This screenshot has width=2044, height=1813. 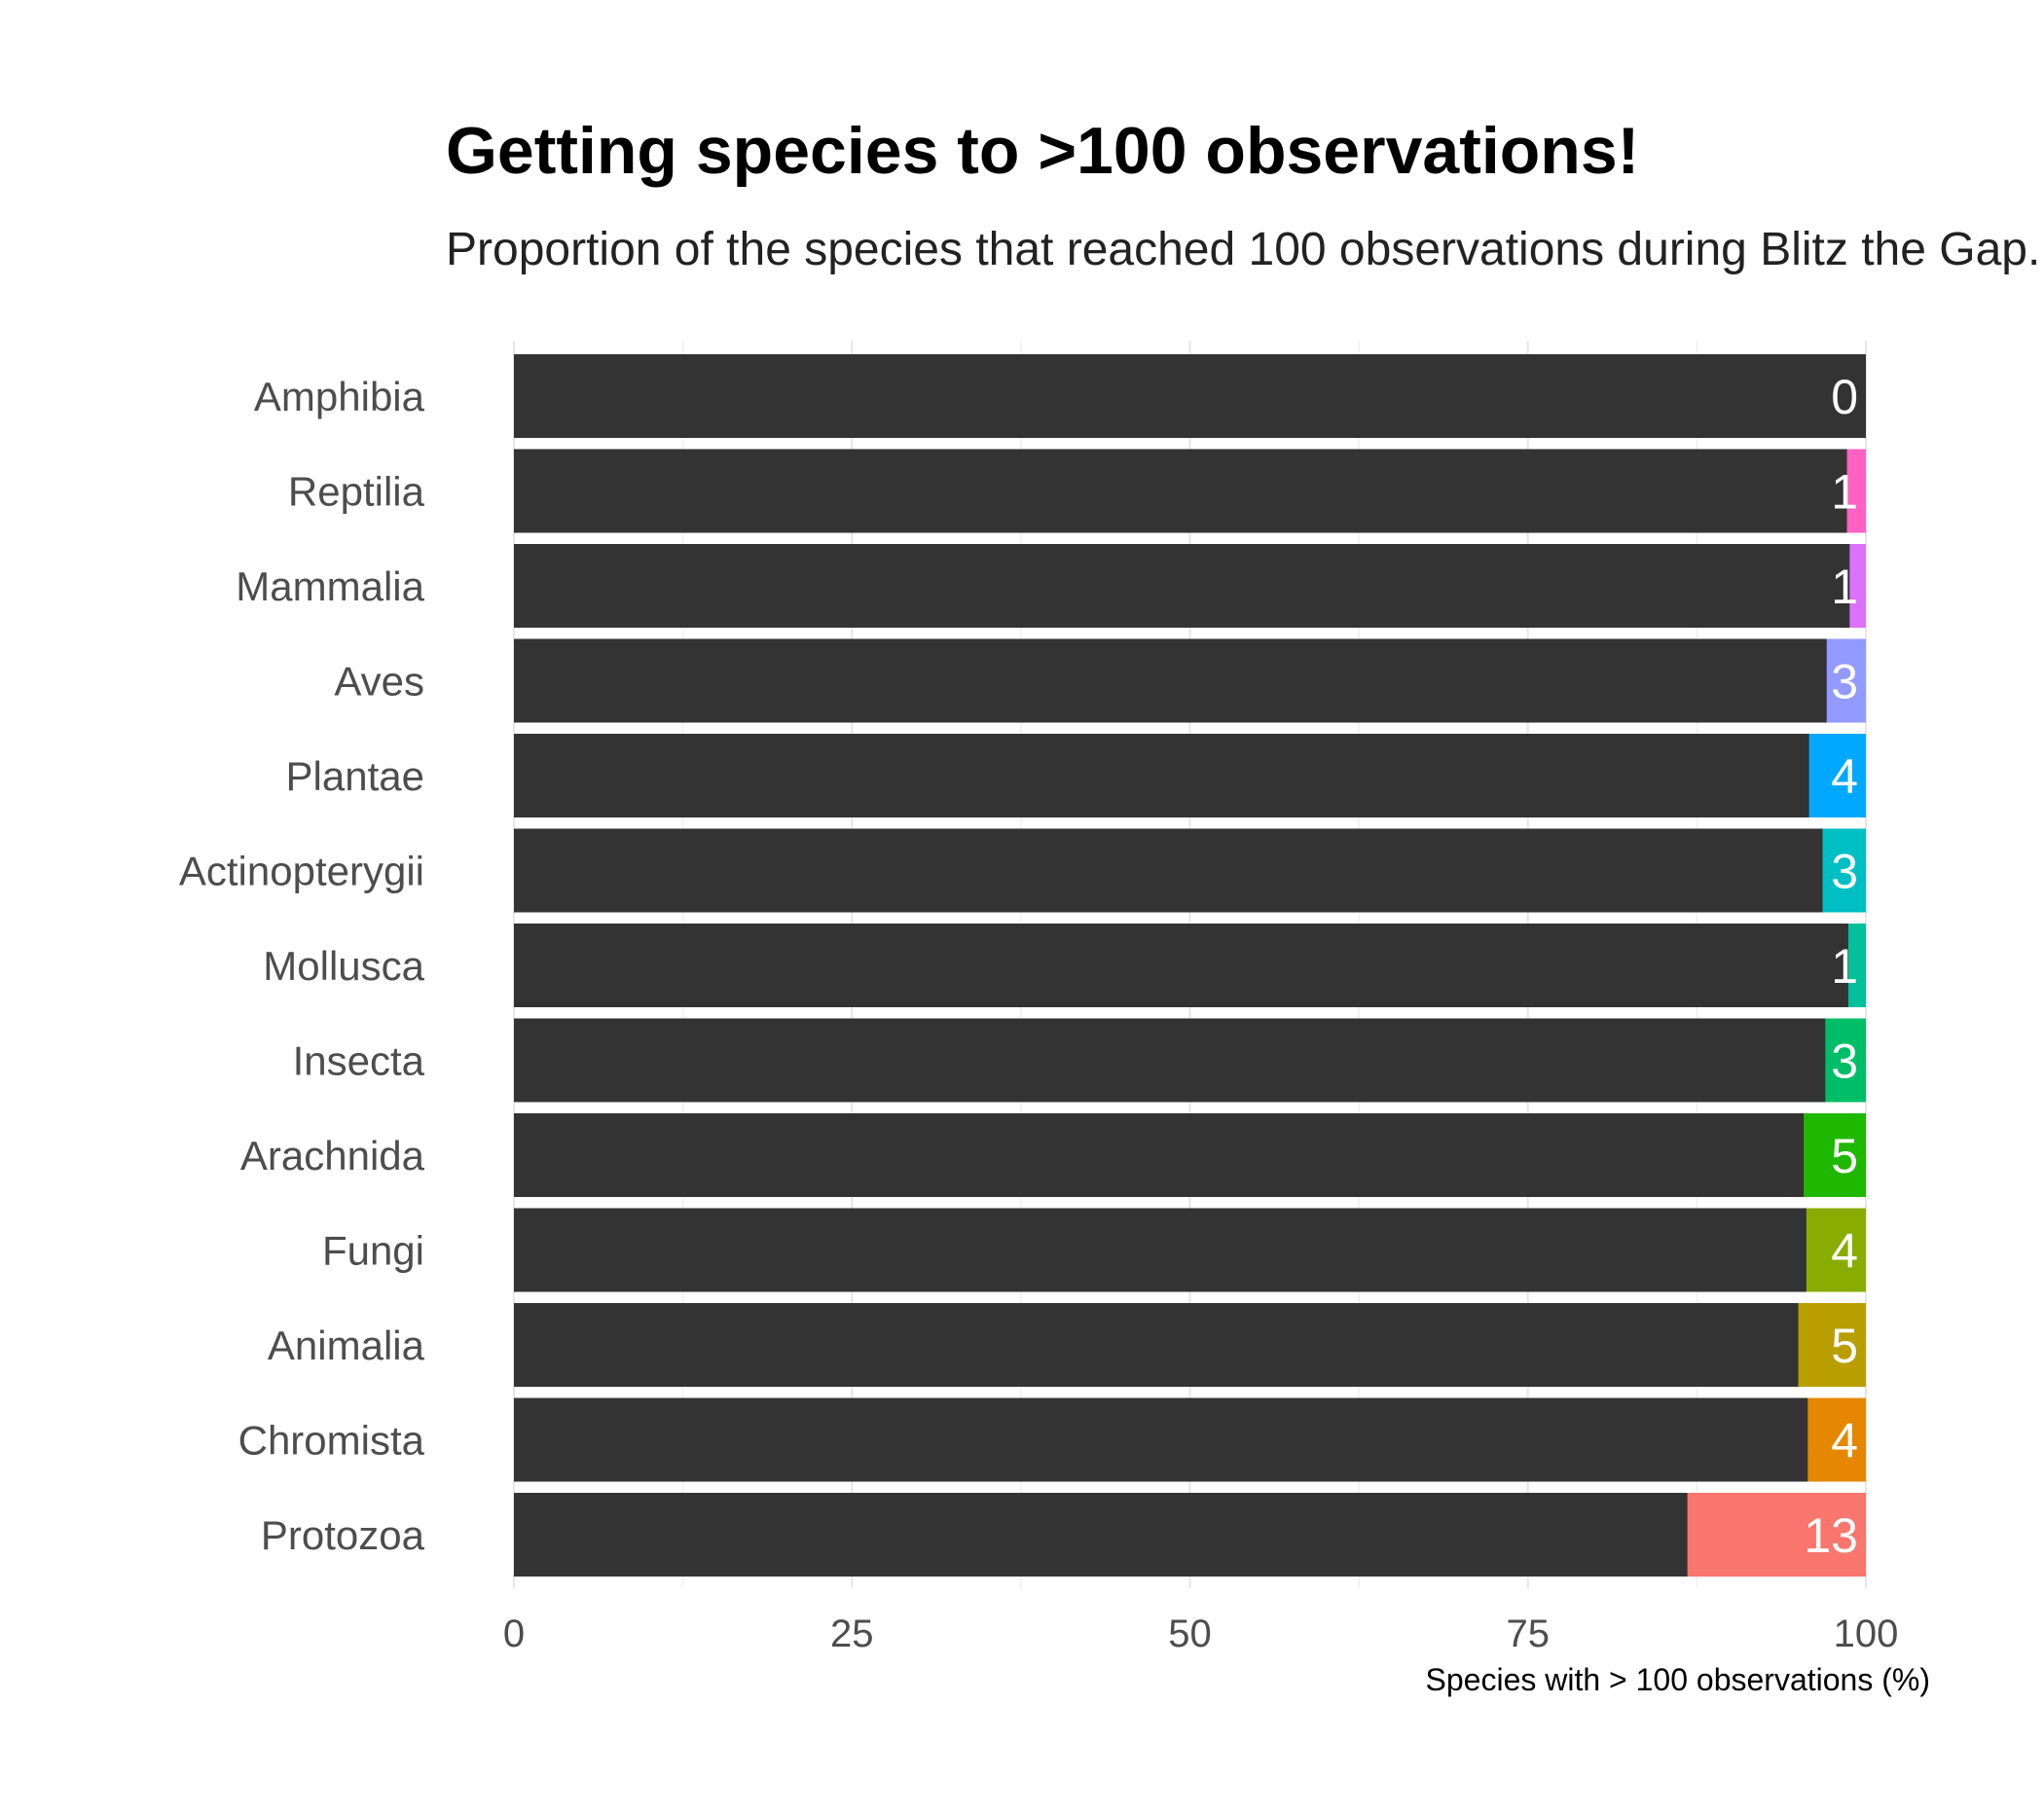 What do you see at coordinates (1190, 680) in the screenshot?
I see `bar-background-aves` at bounding box center [1190, 680].